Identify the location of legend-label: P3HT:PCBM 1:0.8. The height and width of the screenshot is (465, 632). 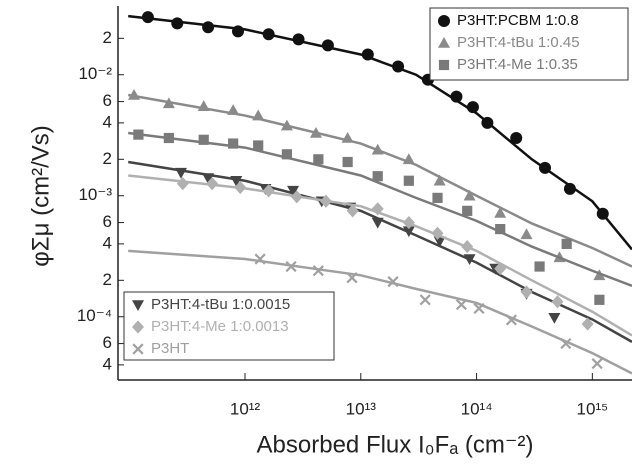
(518, 20).